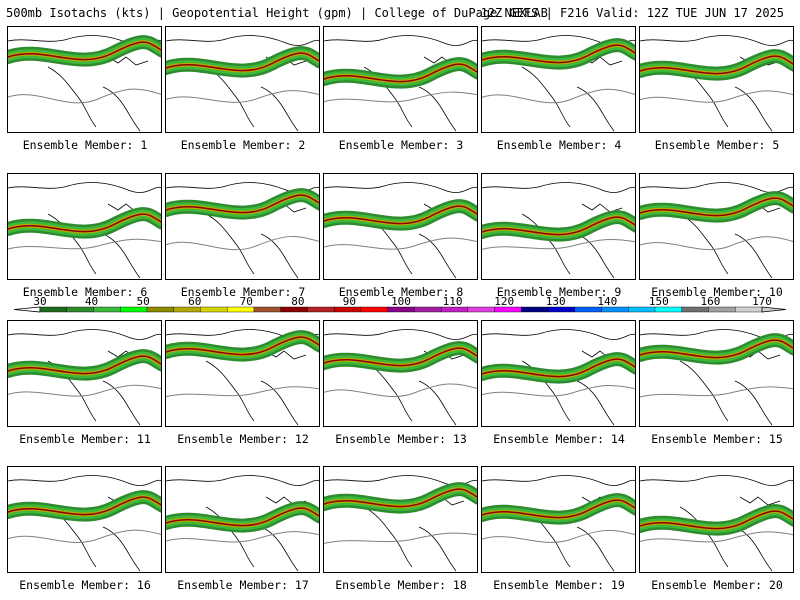  Describe the element at coordinates (243, 292) in the screenshot. I see `ensemble-member-label: Ensemble Member: 7` at that location.